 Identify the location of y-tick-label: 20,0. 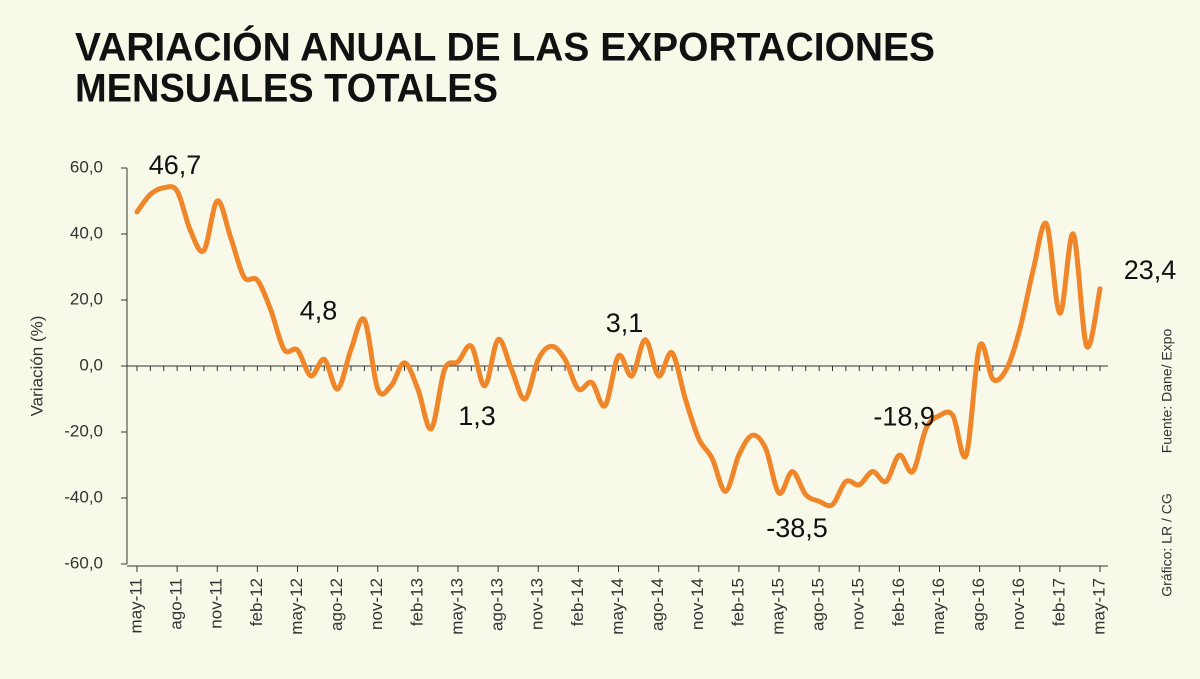
(86, 298).